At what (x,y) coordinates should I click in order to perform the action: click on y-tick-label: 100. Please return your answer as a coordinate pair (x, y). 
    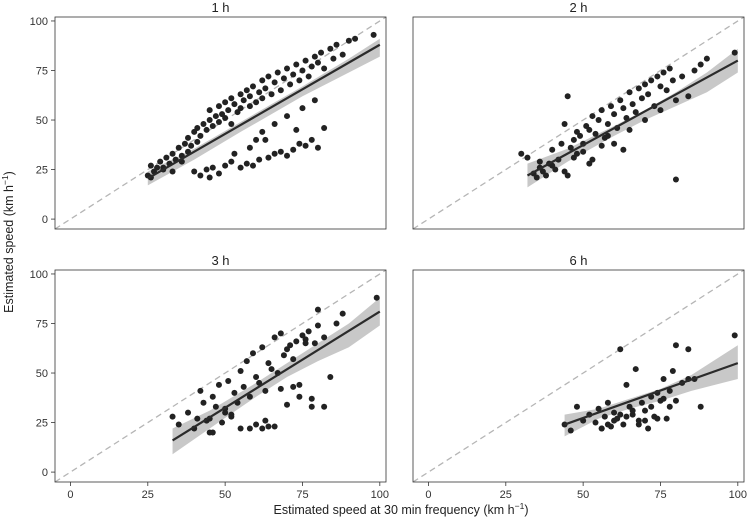
    Looking at the image, I should click on (39, 22).